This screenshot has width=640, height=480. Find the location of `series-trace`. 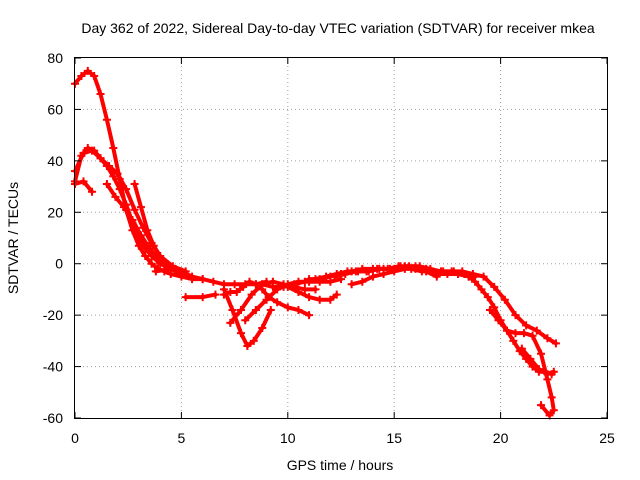

series-trace is located at coordinates (522, 363).